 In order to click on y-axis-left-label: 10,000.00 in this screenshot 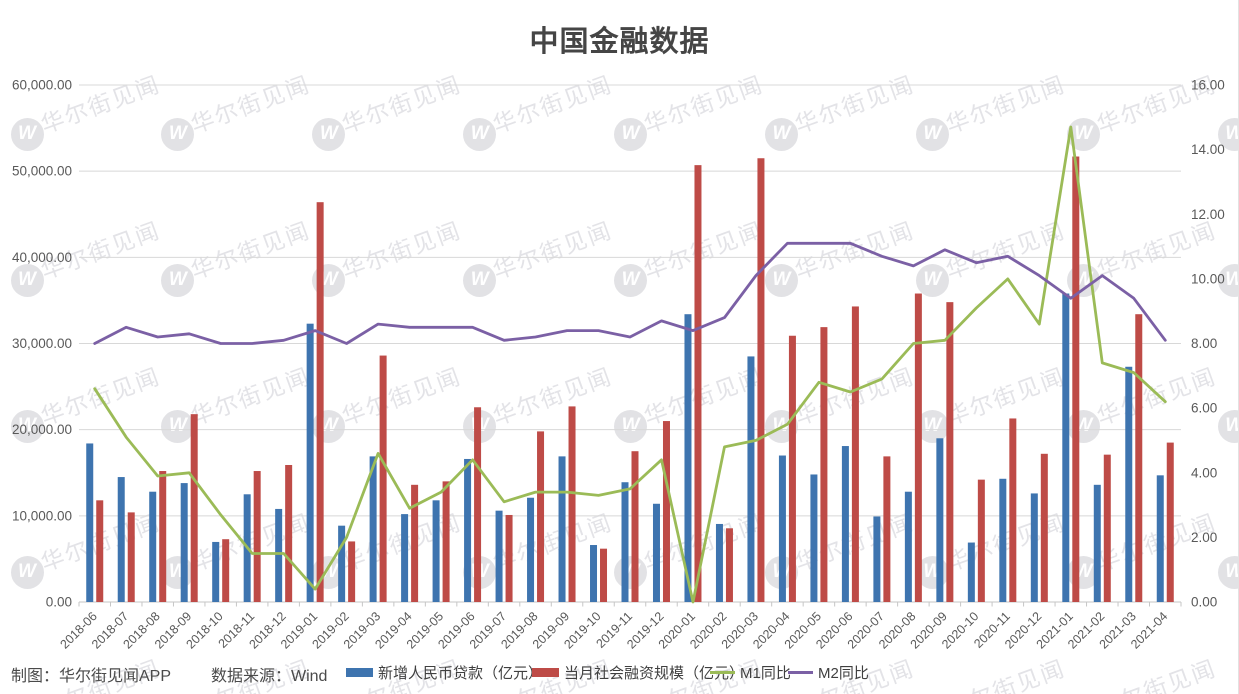, I will do `click(42, 515)`.